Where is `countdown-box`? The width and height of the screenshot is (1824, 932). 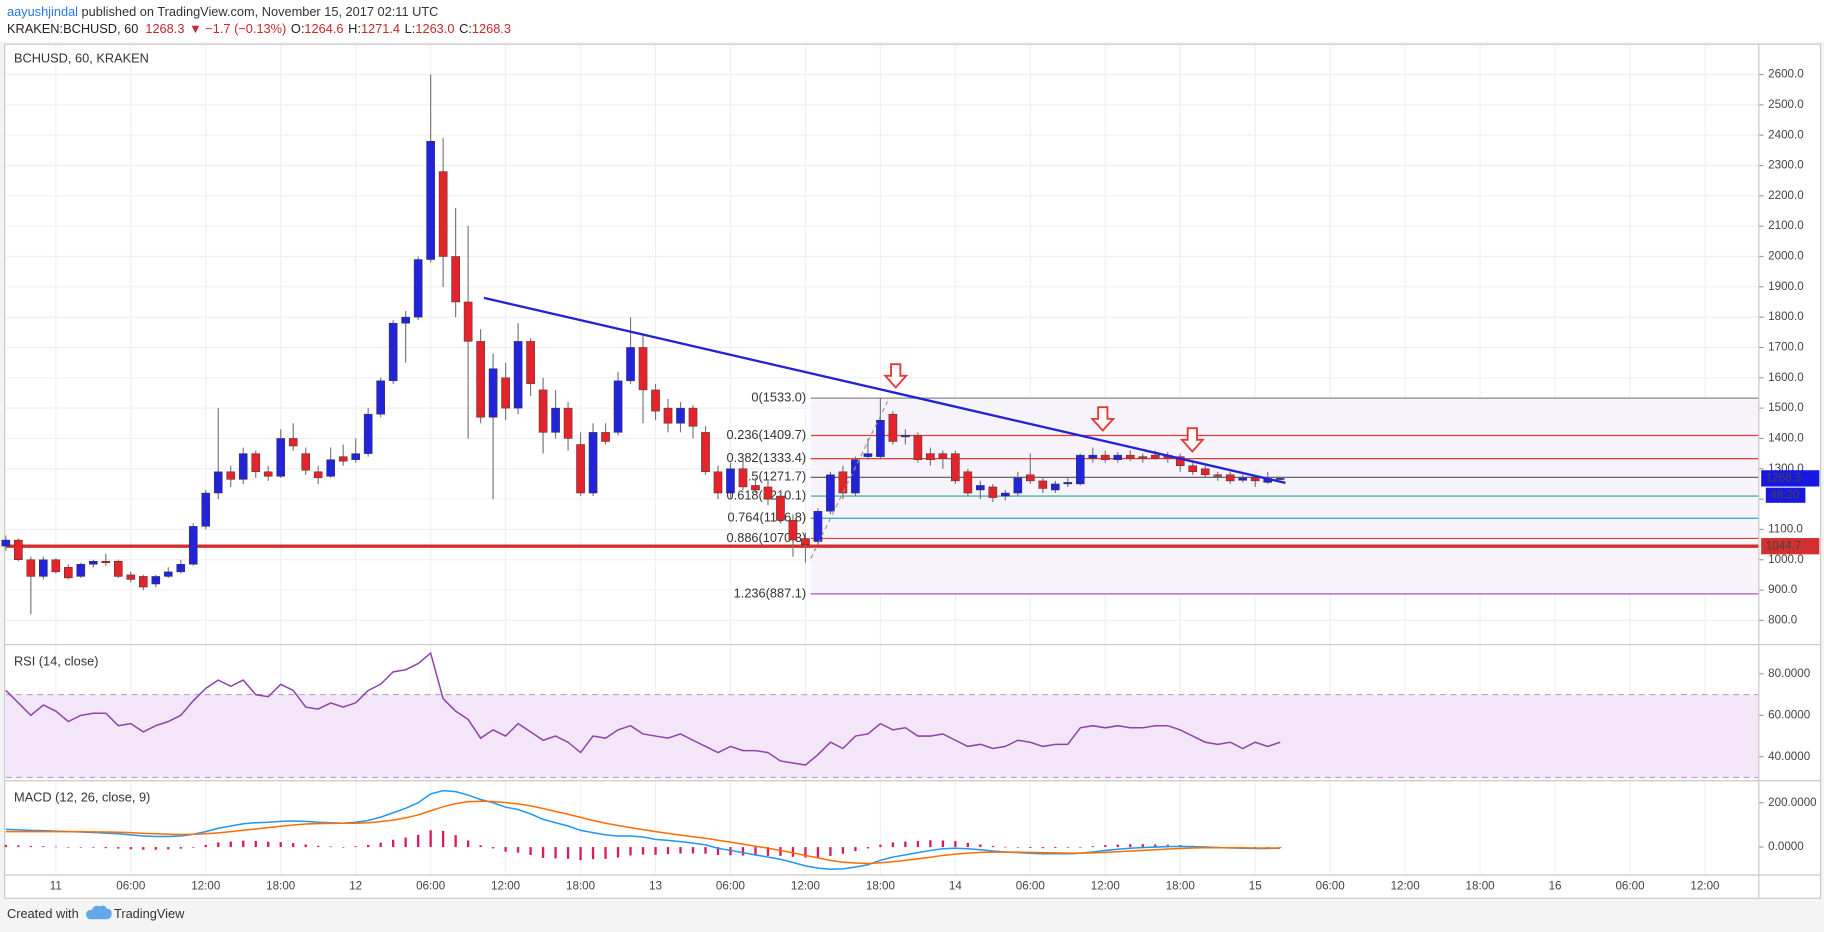 countdown-box is located at coordinates (1785, 495).